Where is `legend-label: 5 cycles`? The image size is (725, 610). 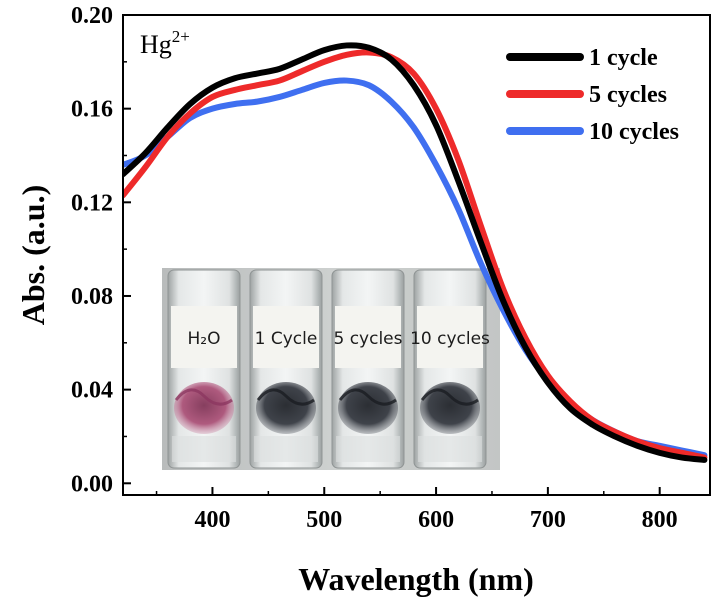
legend-label: 5 cycles is located at coordinates (628, 95).